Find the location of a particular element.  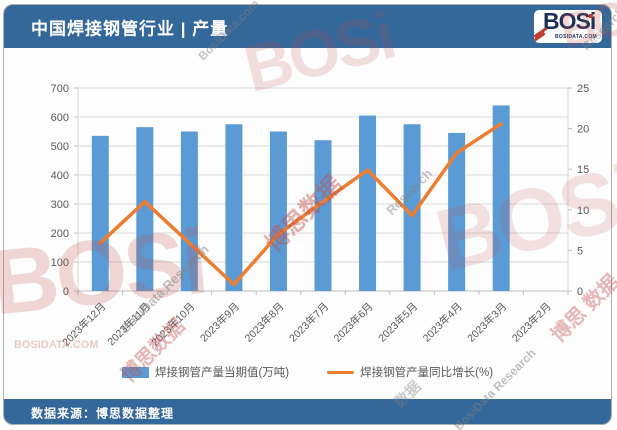

right-axis-label: 25 is located at coordinates (583, 89).